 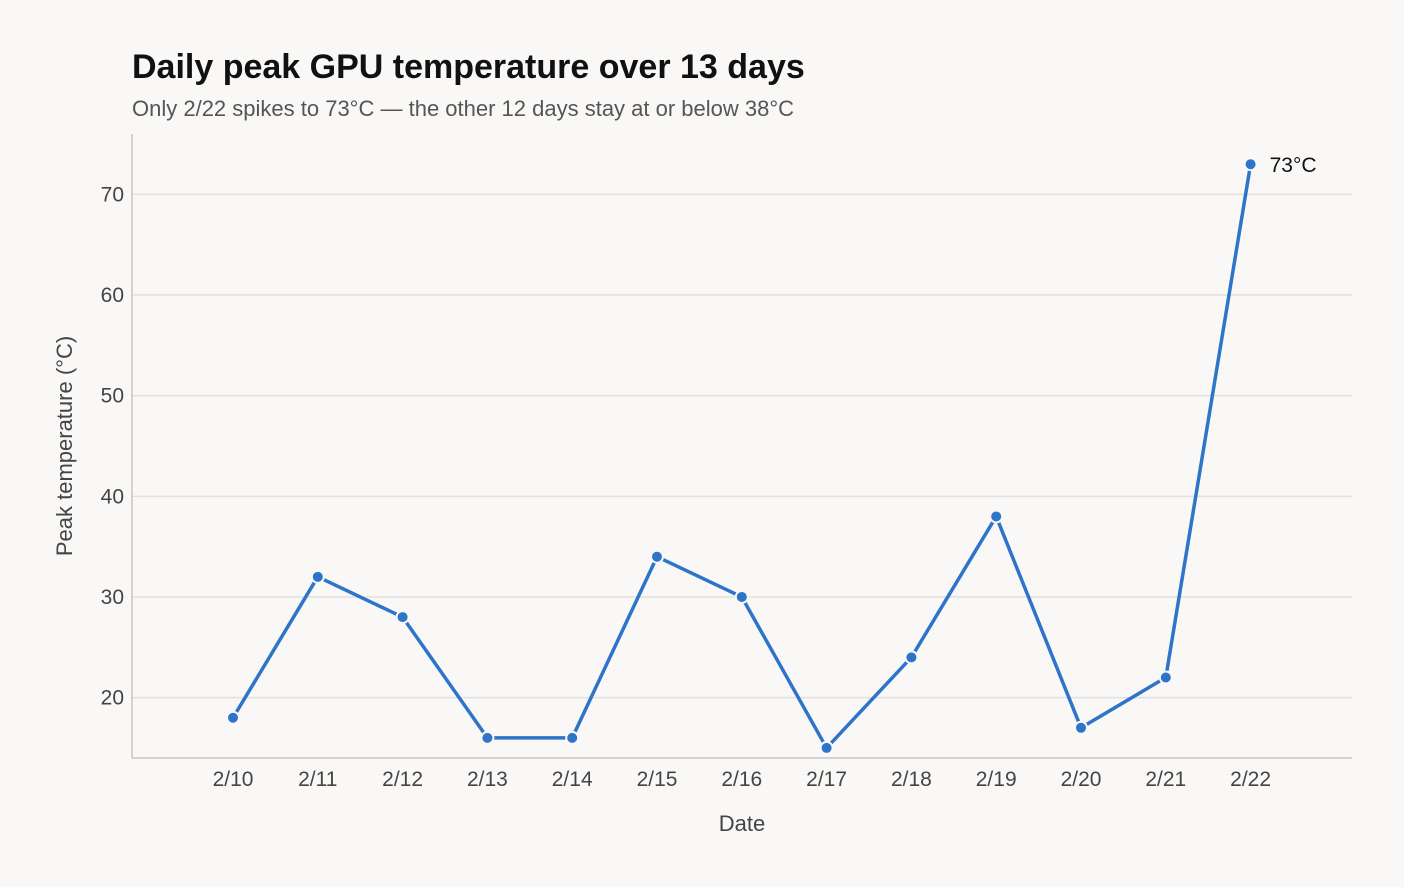 I want to click on x-tick-label: 2/20, so click(x=1081, y=779).